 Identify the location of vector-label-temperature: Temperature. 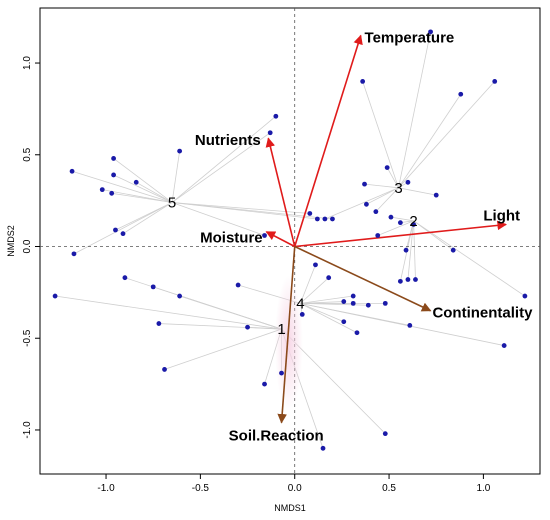
(410, 37).